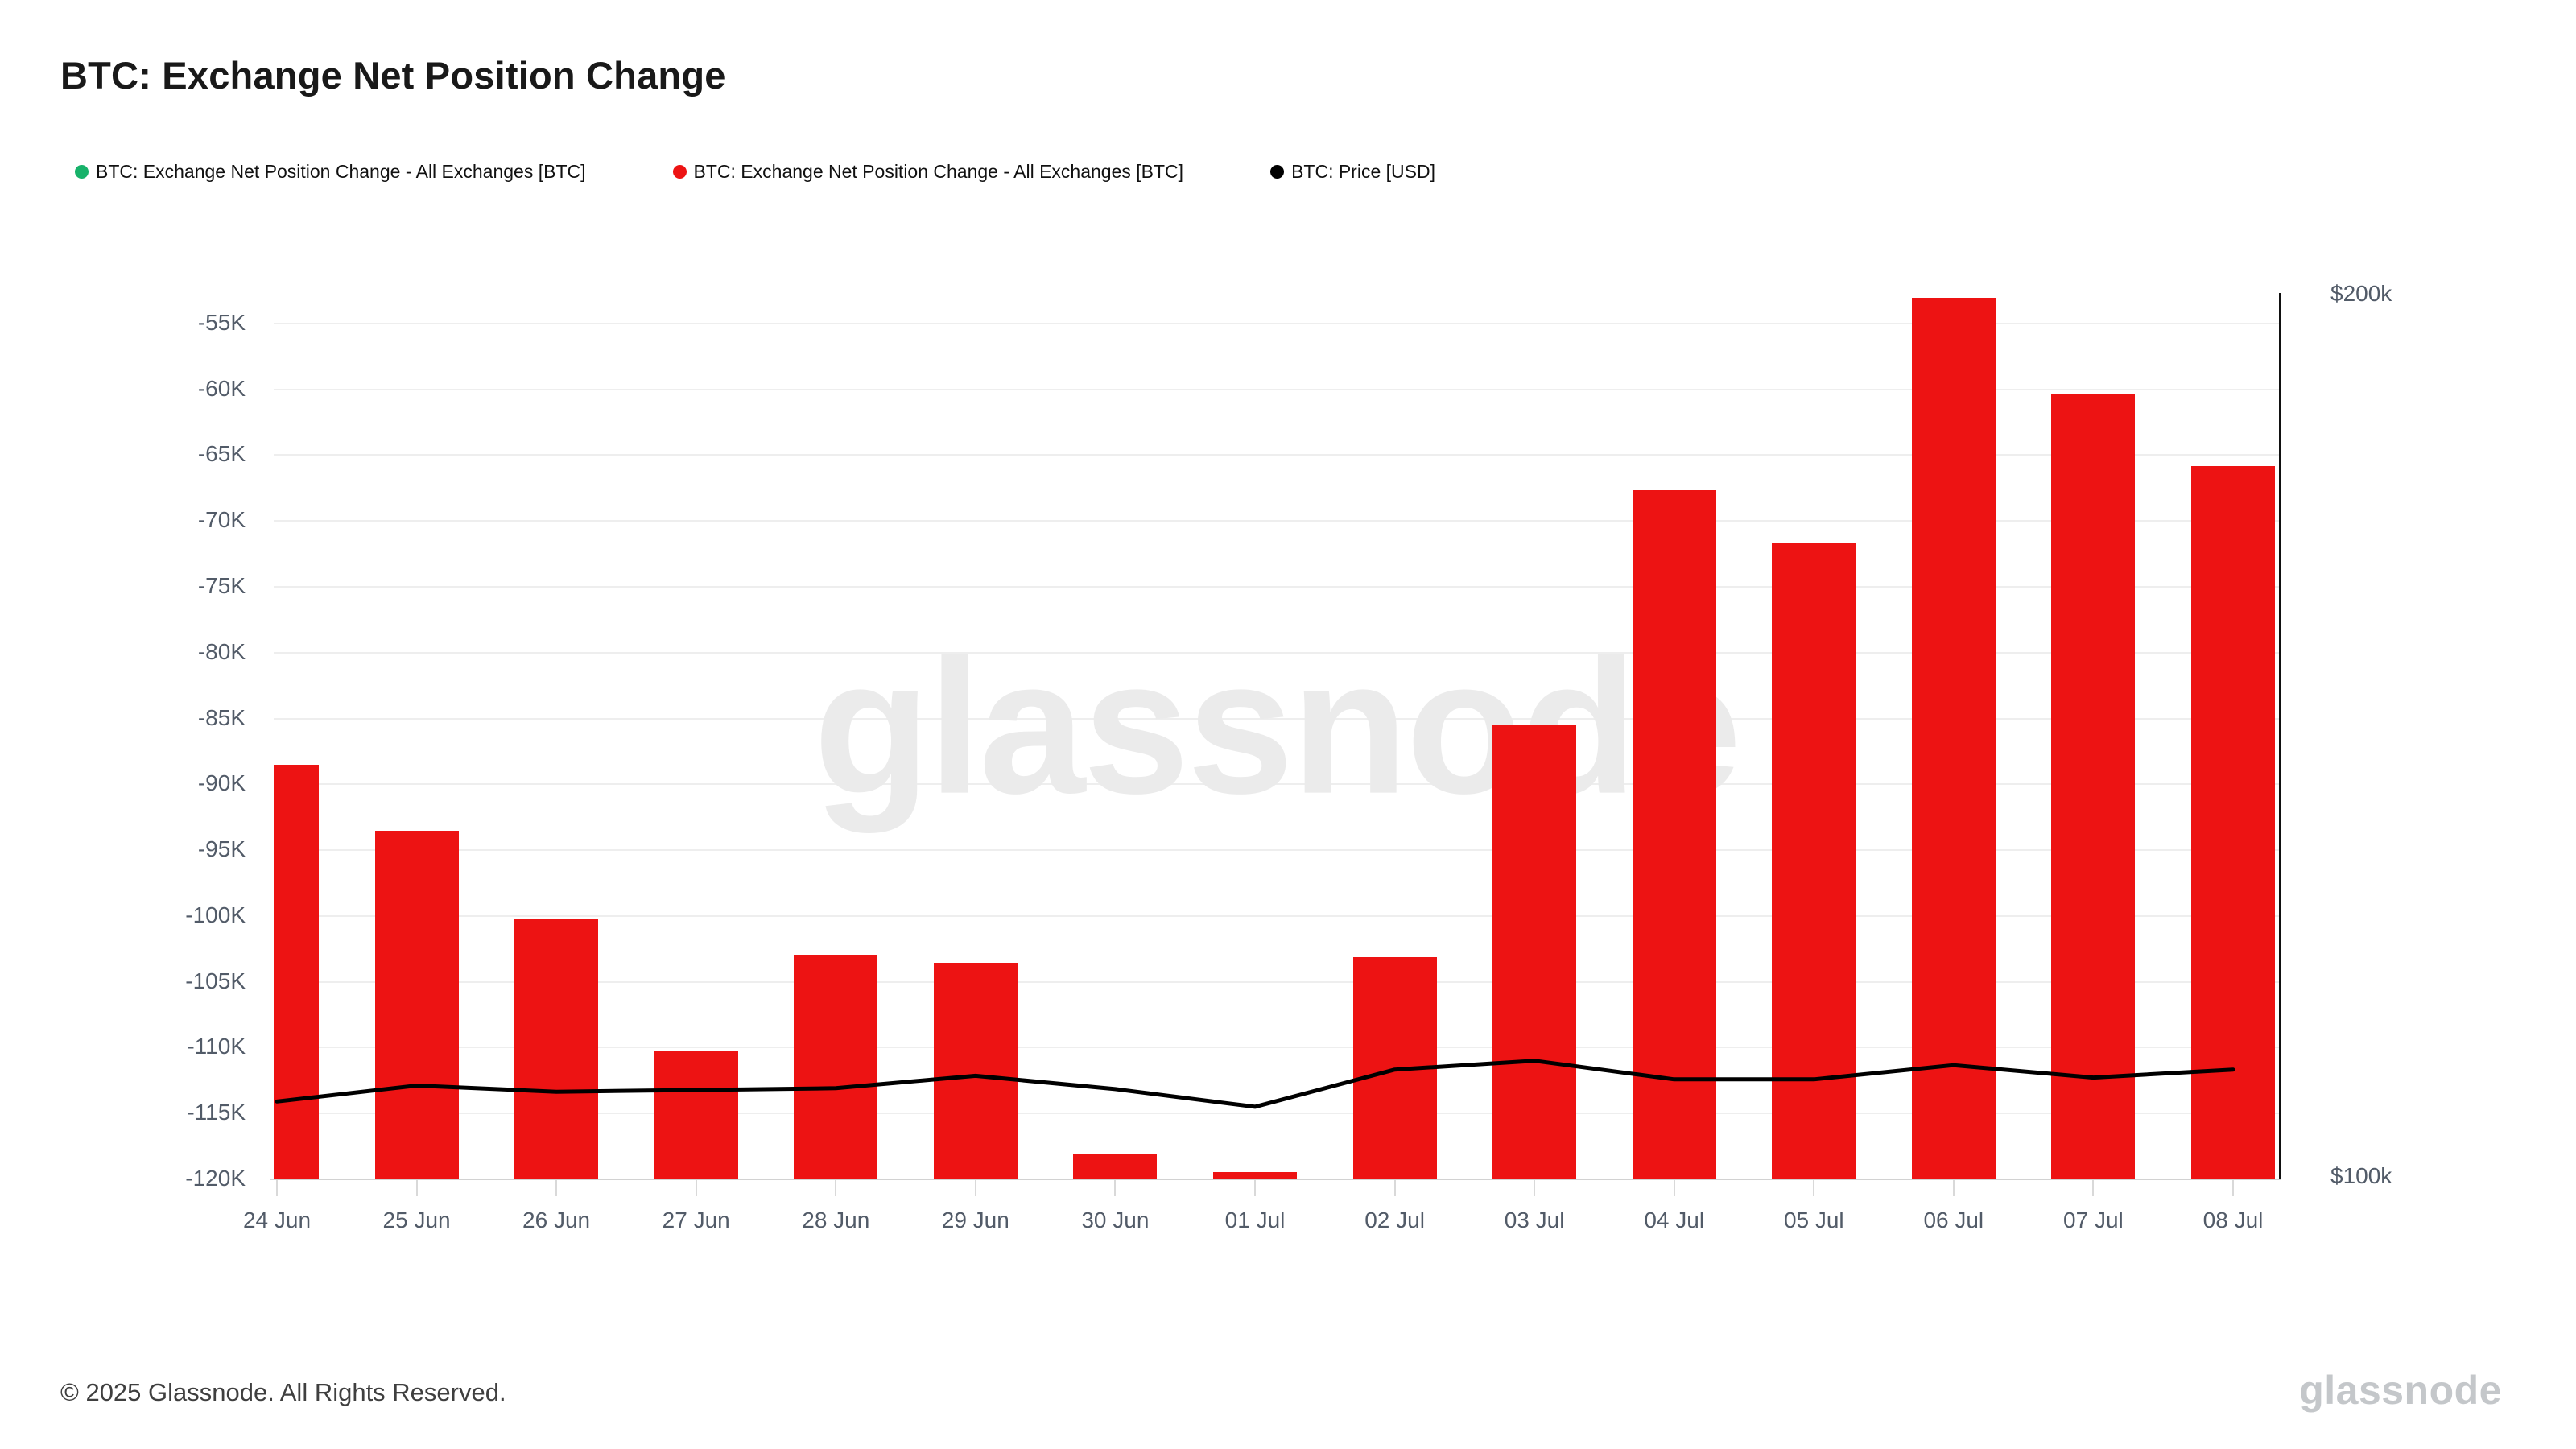 The height and width of the screenshot is (1449, 2576). I want to click on y-axis-label: -120K, so click(215, 1178).